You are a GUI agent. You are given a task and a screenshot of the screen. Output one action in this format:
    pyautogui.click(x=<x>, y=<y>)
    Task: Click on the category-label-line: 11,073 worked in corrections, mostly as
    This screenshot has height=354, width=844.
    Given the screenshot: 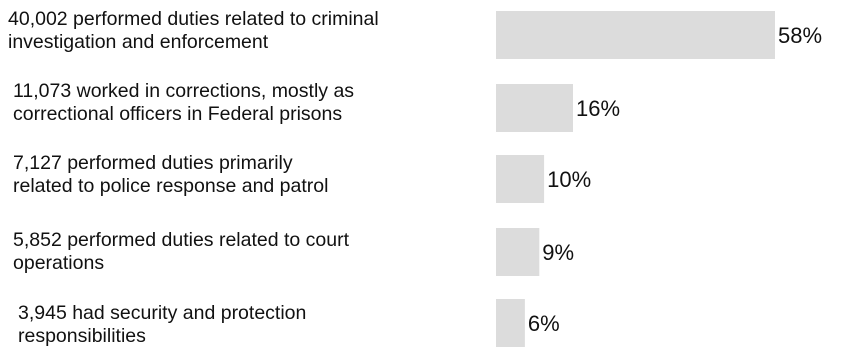 What is the action you would take?
    pyautogui.click(x=184, y=91)
    